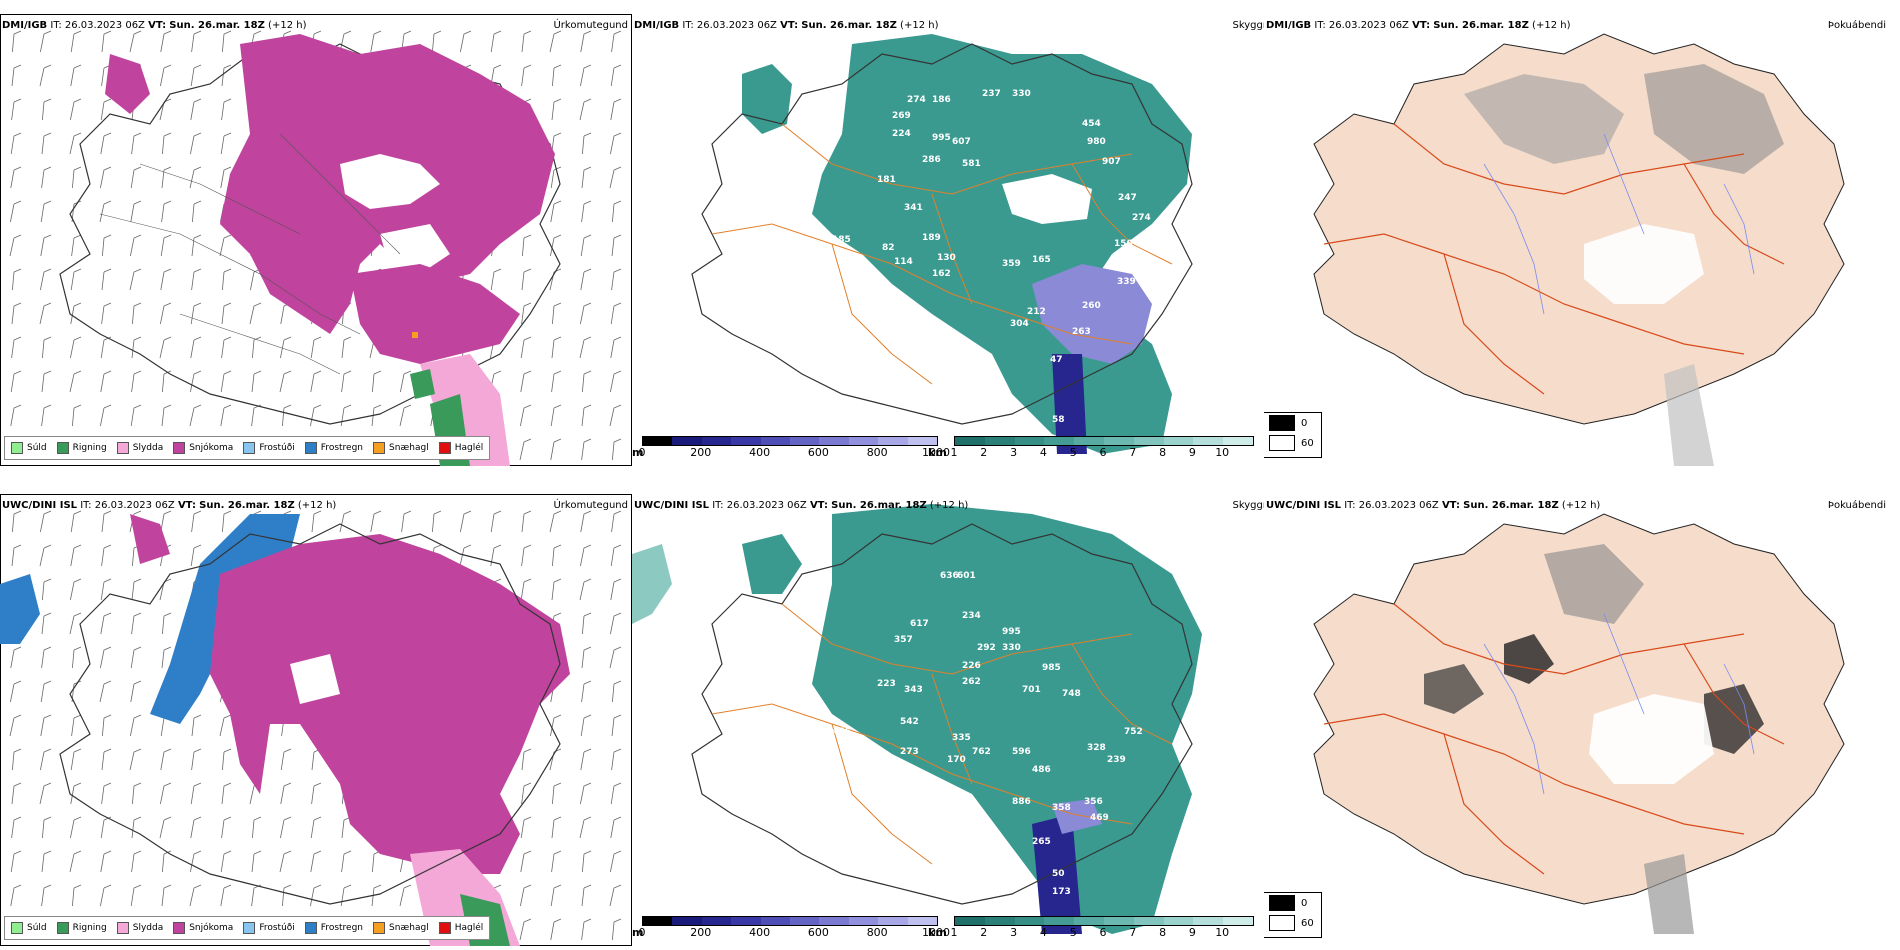 The height and width of the screenshot is (950, 1900). Describe the element at coordinates (956, 760) in the screenshot. I see `peak-label: 170` at that location.